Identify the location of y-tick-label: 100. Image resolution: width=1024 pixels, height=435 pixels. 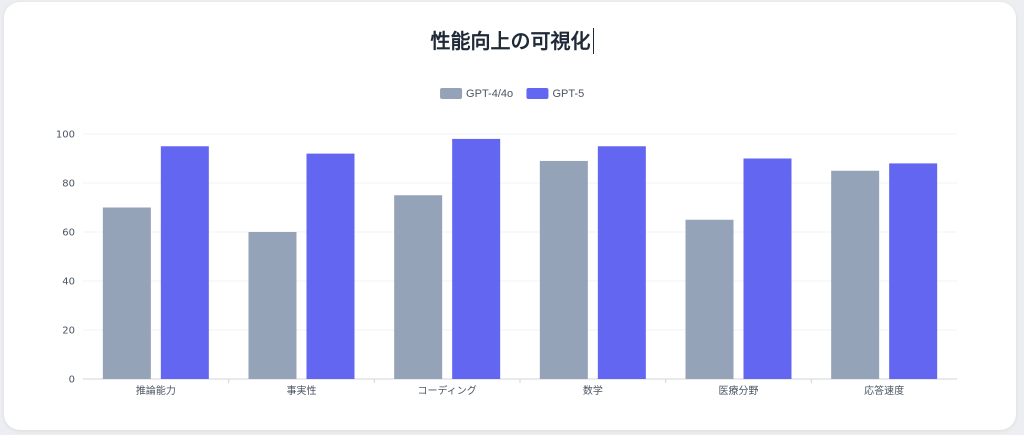
(65, 135).